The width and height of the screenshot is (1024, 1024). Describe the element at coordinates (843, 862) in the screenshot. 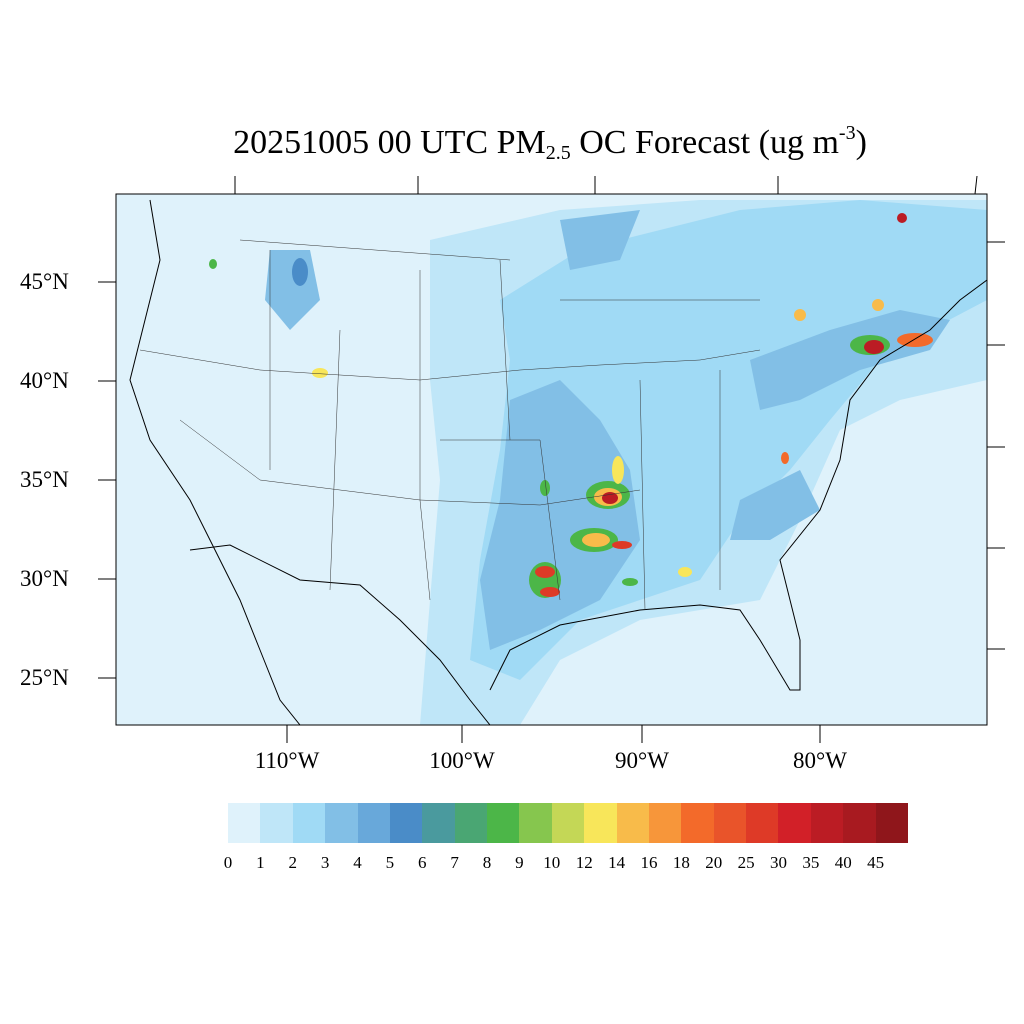

I see `colorbar-label: 40` at that location.